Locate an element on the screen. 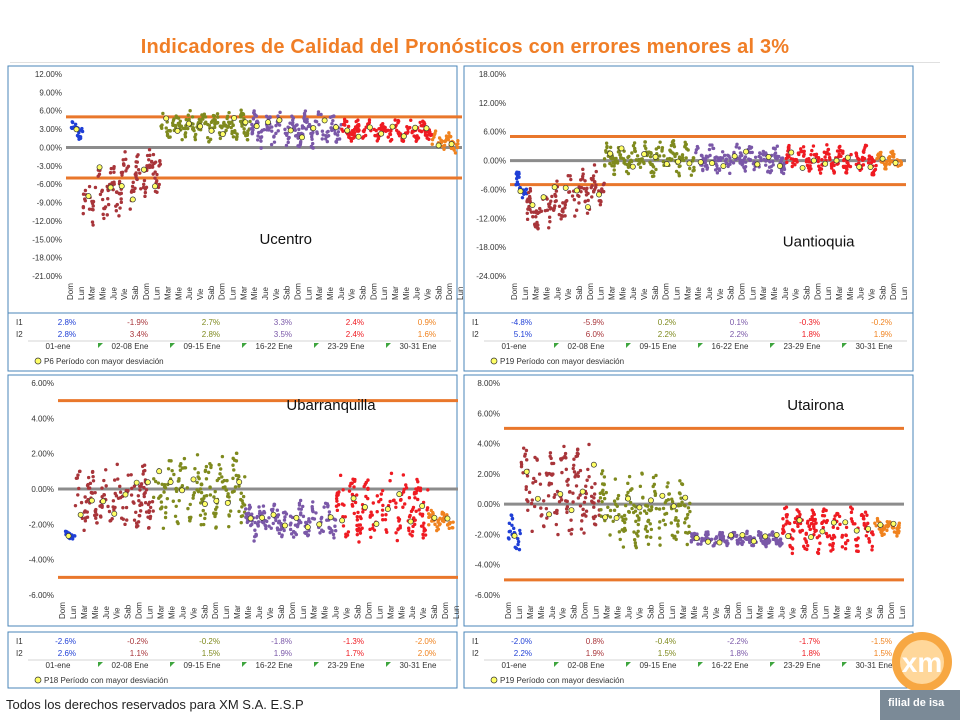  x-tick-label: Sab is located at coordinates (363, 292).